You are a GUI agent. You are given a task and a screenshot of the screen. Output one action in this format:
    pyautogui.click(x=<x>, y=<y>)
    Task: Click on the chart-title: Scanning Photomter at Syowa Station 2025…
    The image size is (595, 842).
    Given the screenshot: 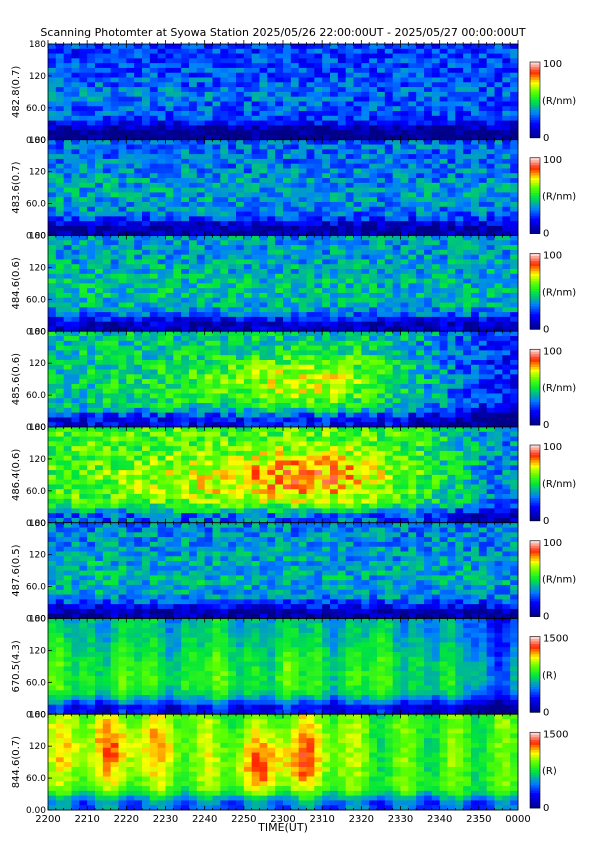 What is the action you would take?
    pyautogui.click(x=282, y=32)
    